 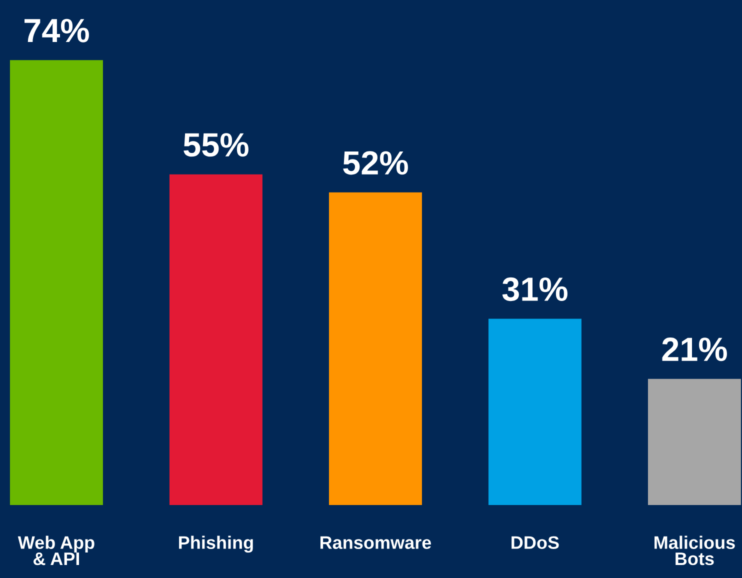 I want to click on data-label: 52%, so click(x=375, y=163).